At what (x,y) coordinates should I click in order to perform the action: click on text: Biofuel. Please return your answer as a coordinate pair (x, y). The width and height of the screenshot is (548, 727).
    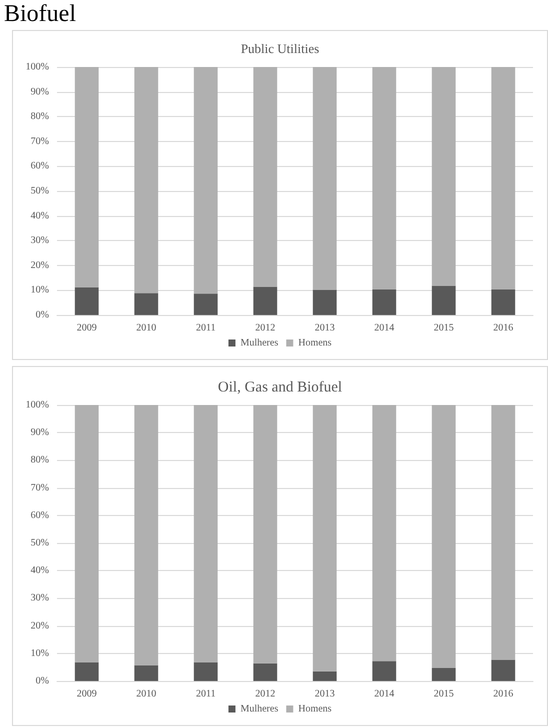
    Looking at the image, I should click on (40, 14).